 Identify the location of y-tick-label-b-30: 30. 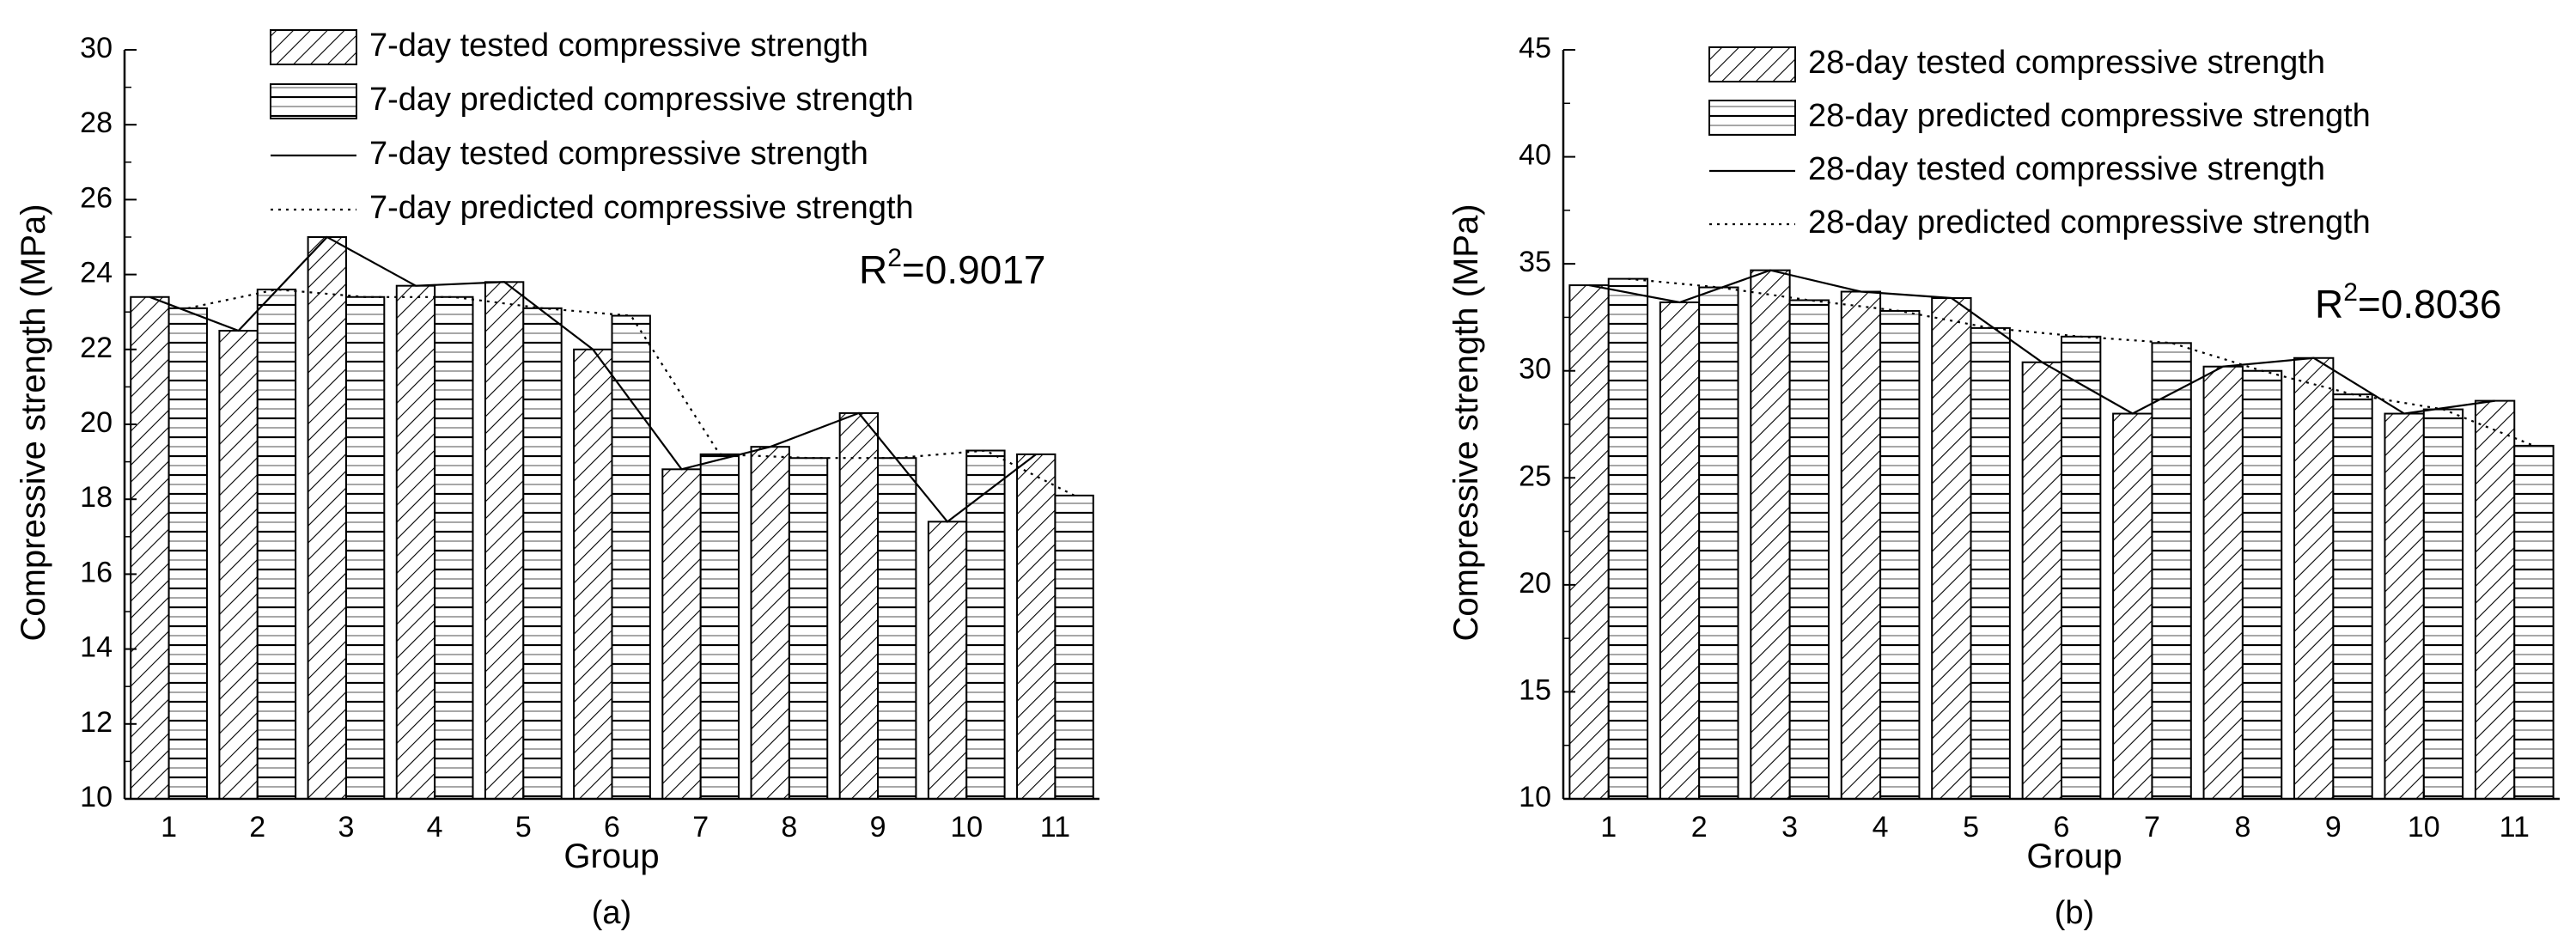
(1535, 369).